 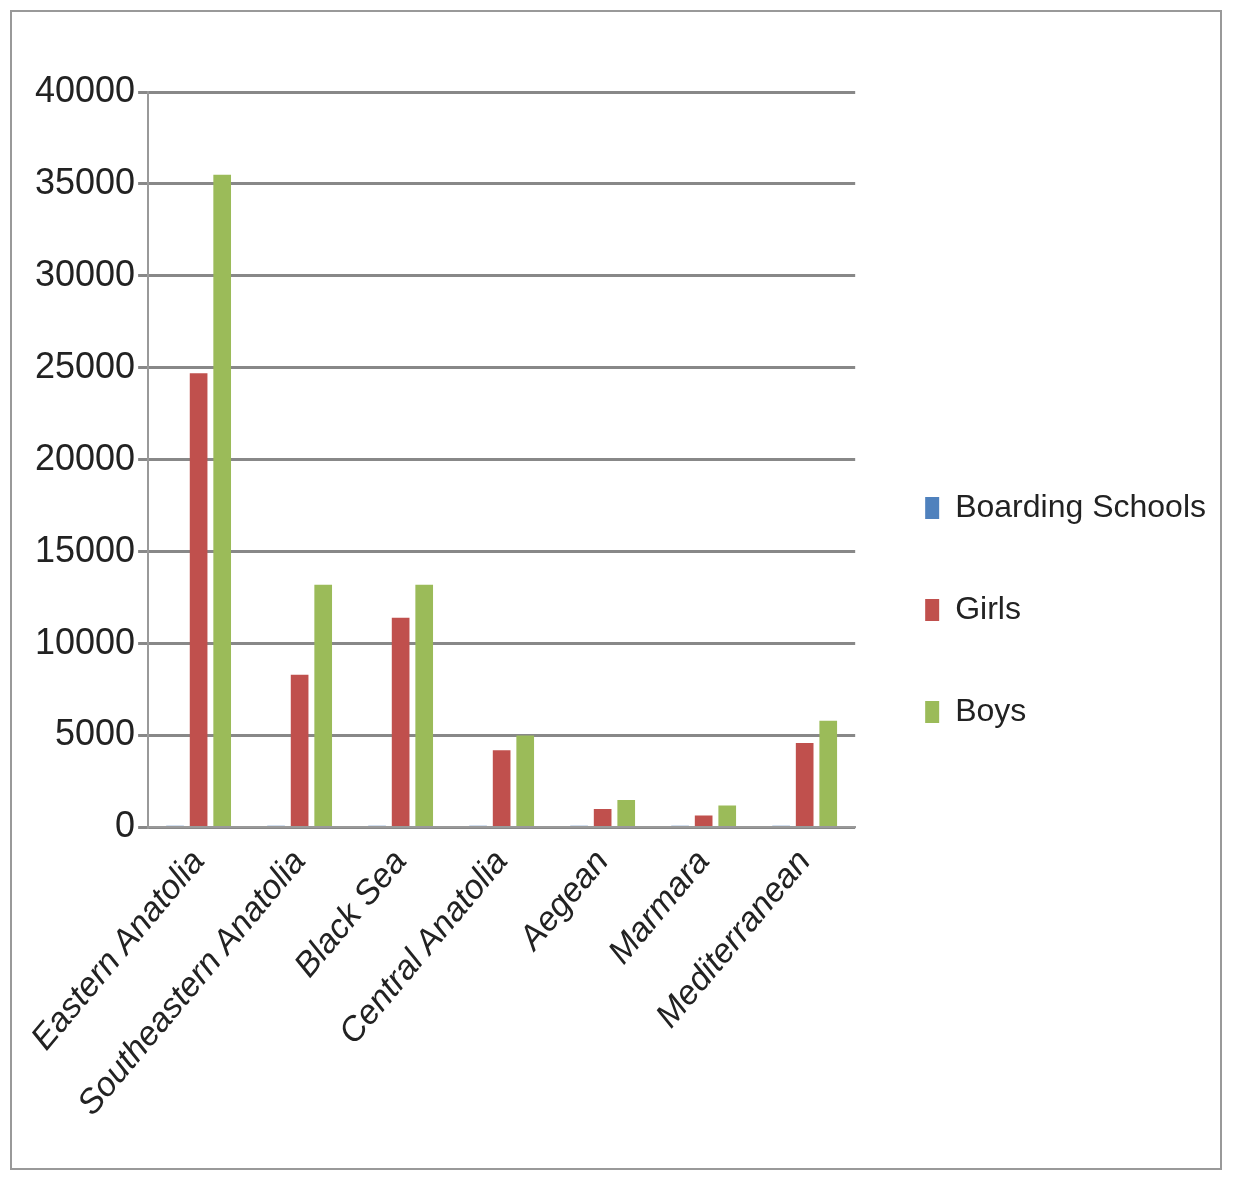 I want to click on y-tick-label: 0, so click(x=125, y=825).